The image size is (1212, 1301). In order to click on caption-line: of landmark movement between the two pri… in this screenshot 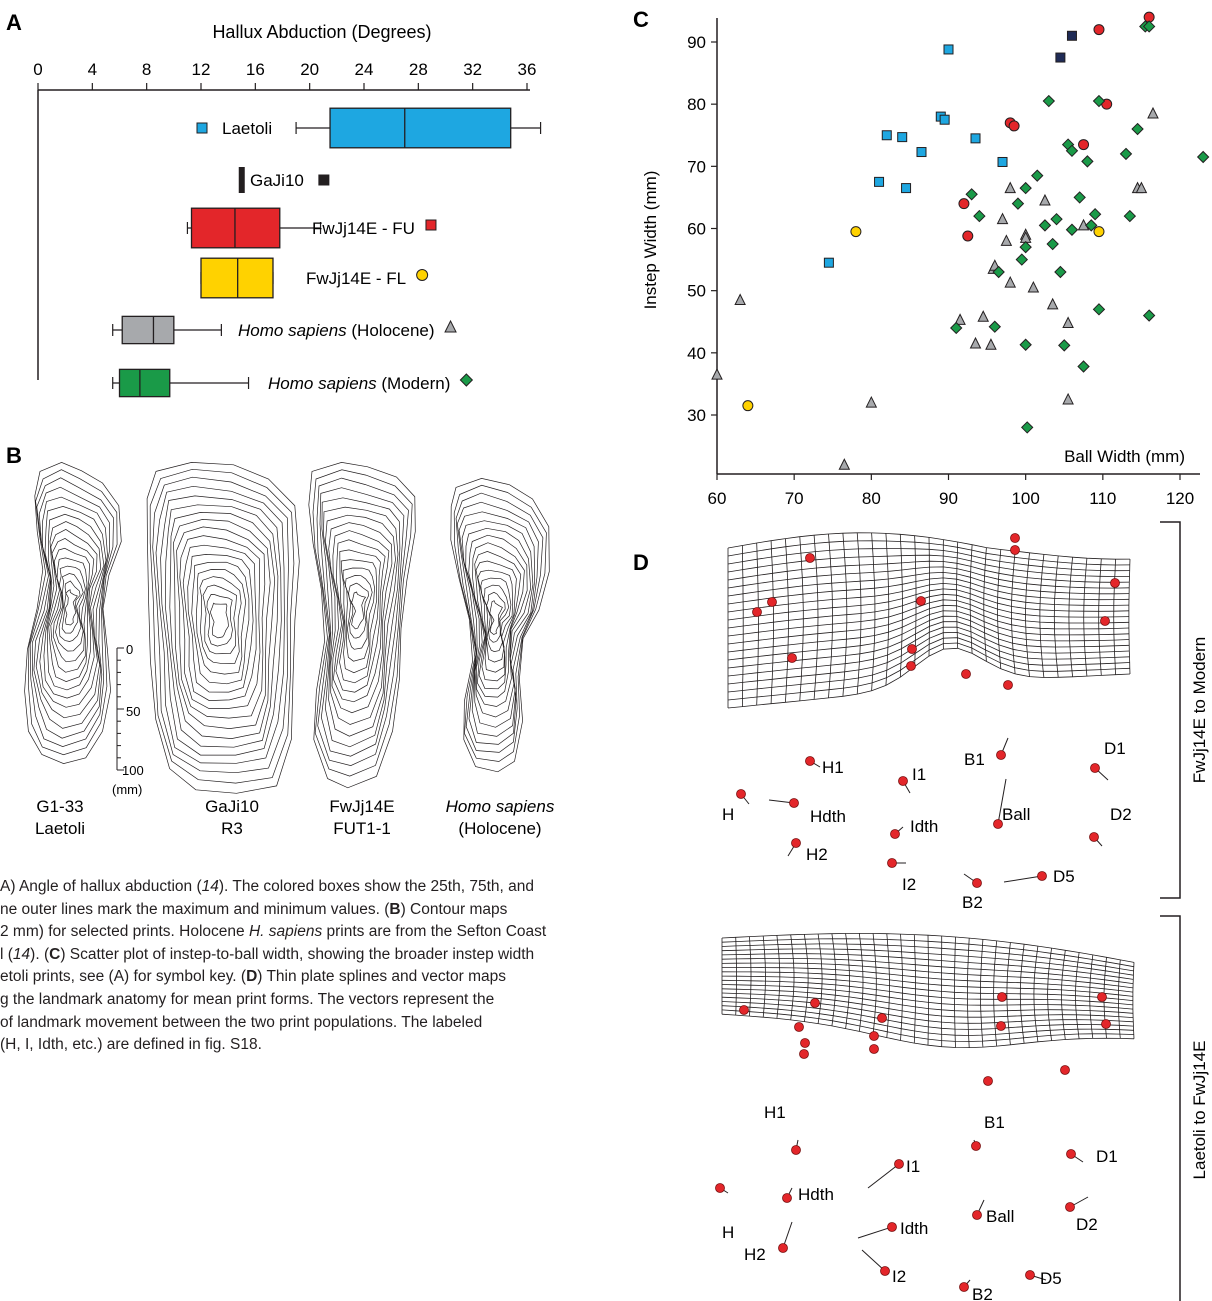, I will do `click(241, 1022)`.